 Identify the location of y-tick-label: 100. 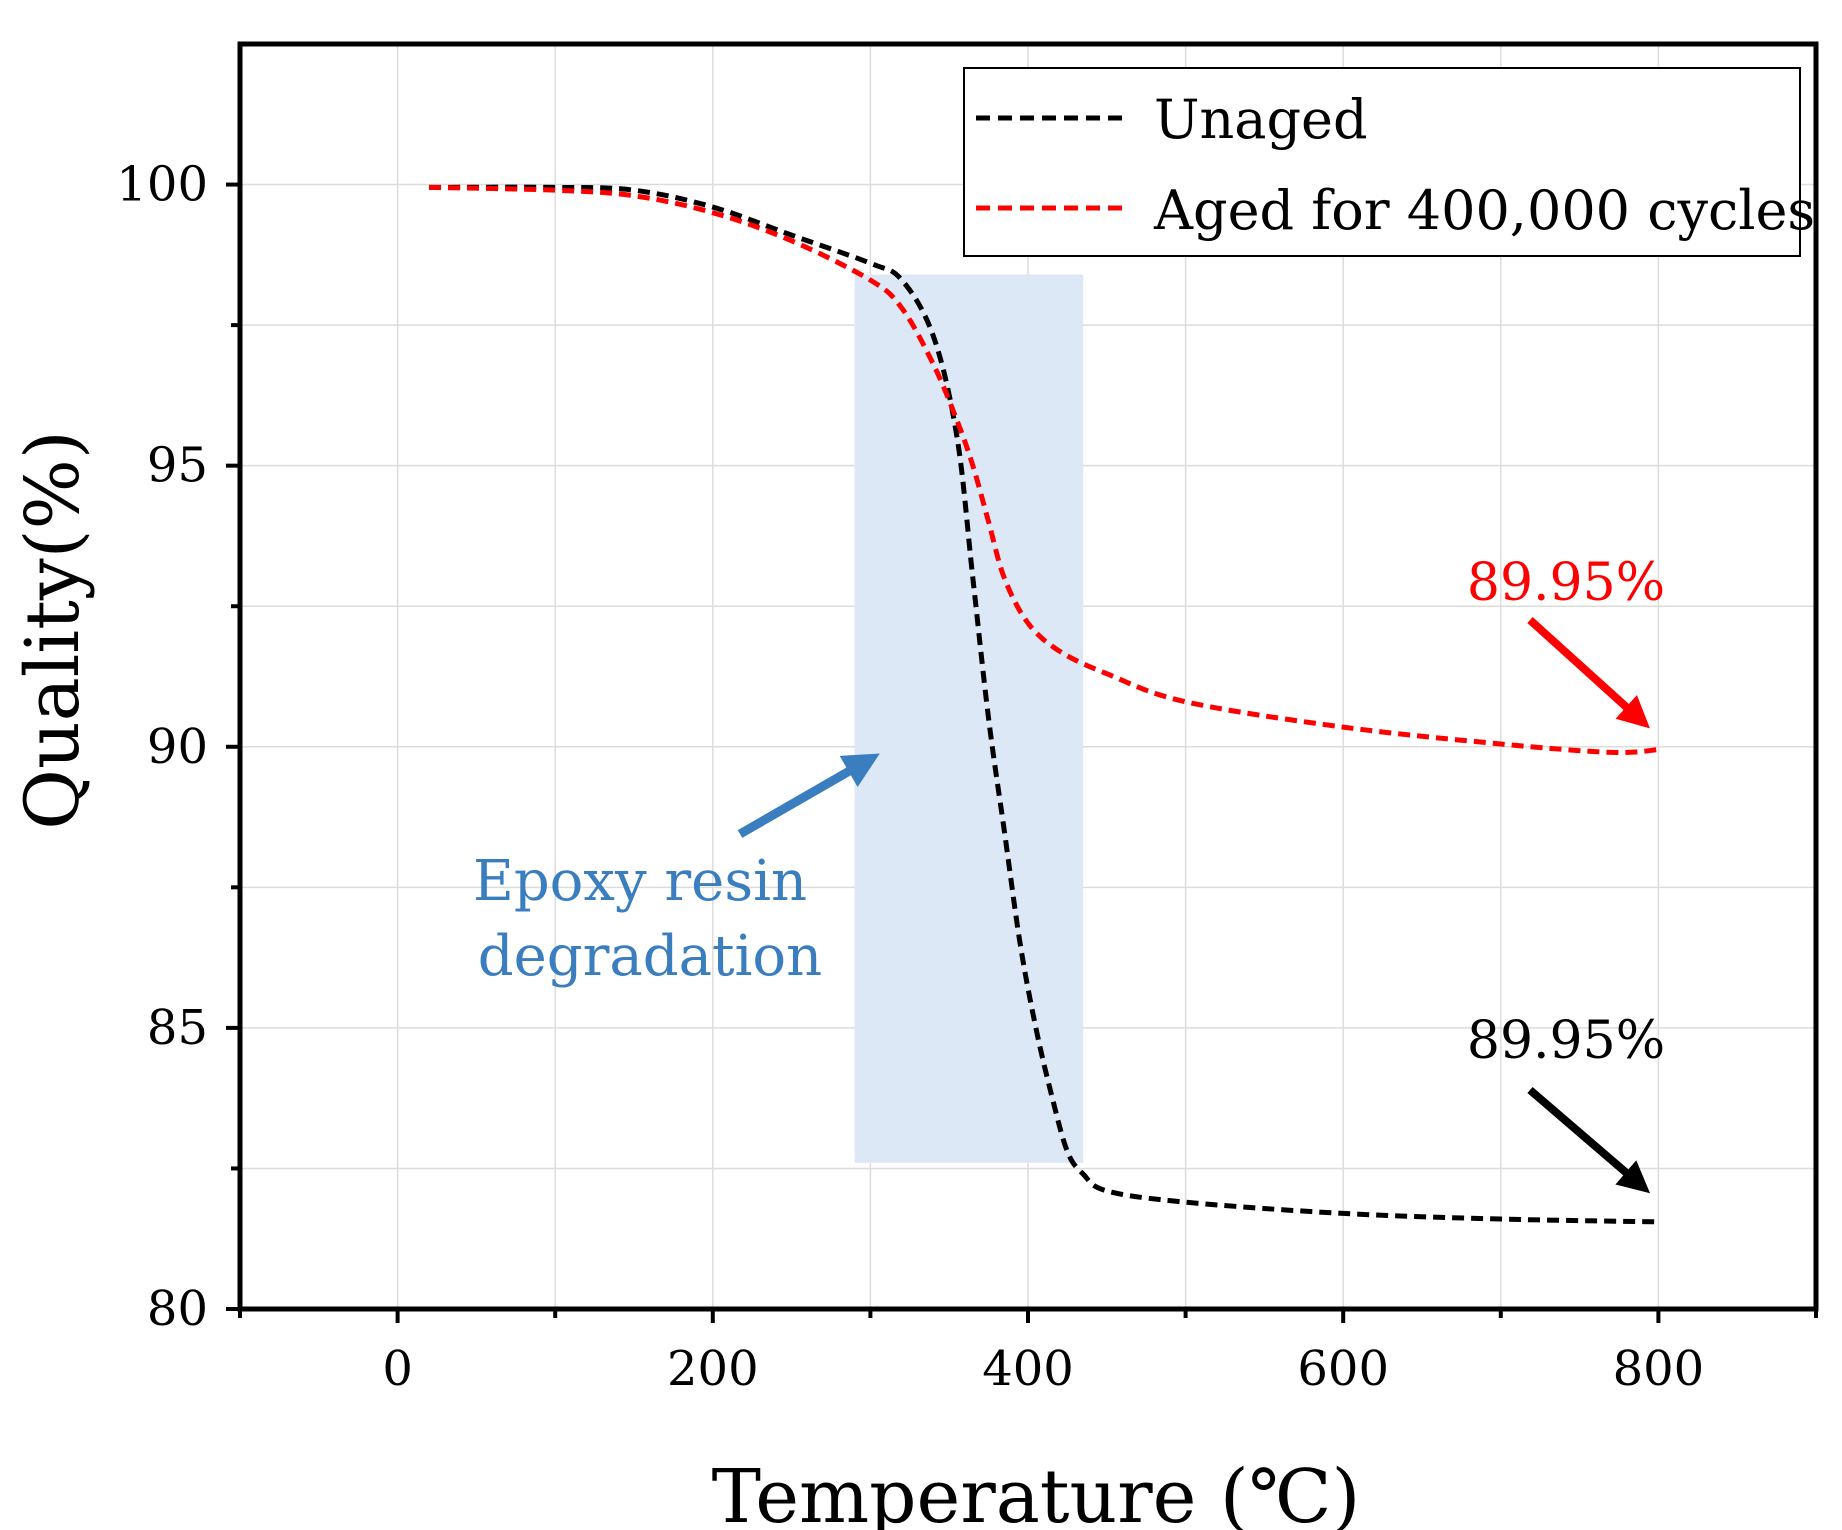
(162, 185).